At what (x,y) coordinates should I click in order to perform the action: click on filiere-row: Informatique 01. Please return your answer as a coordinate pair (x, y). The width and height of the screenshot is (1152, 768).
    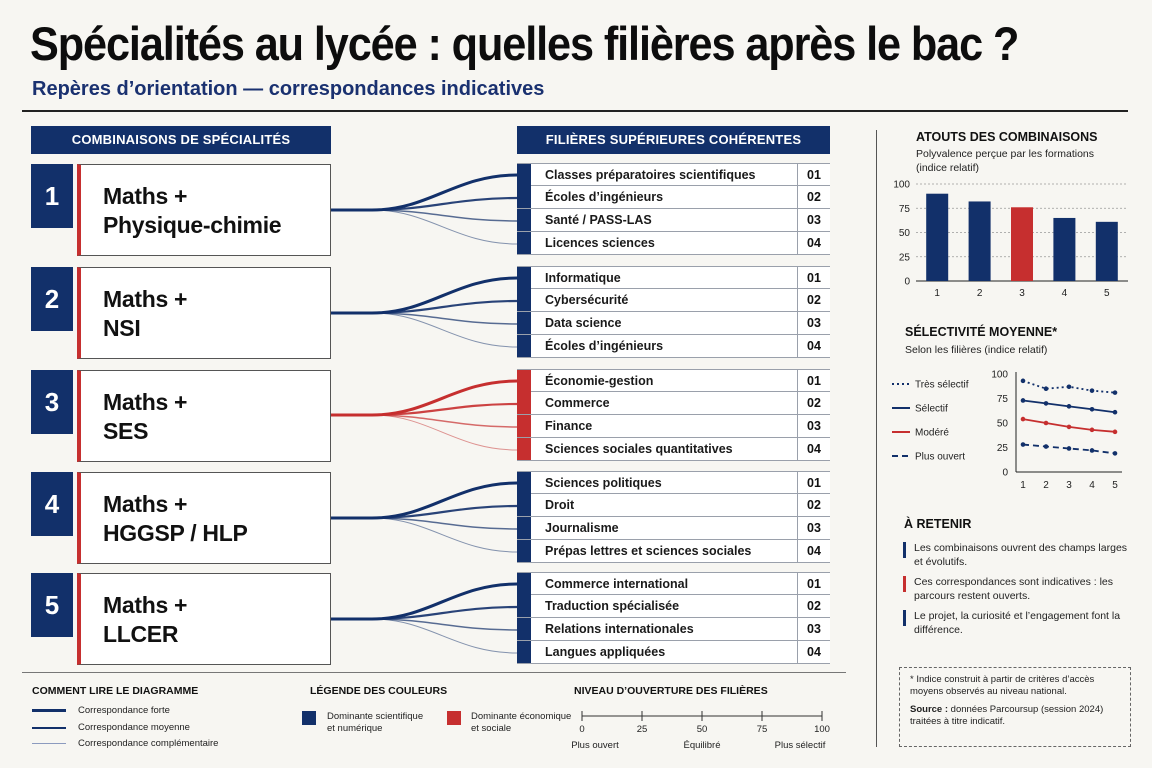
    Looking at the image, I should click on (673, 277).